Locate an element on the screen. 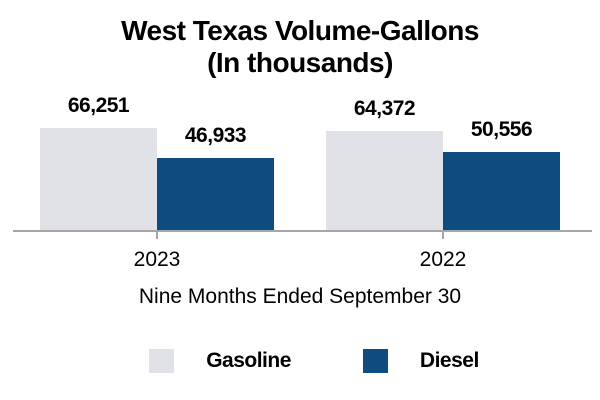  value-label-diesel-2022: 50,556 is located at coordinates (501, 129).